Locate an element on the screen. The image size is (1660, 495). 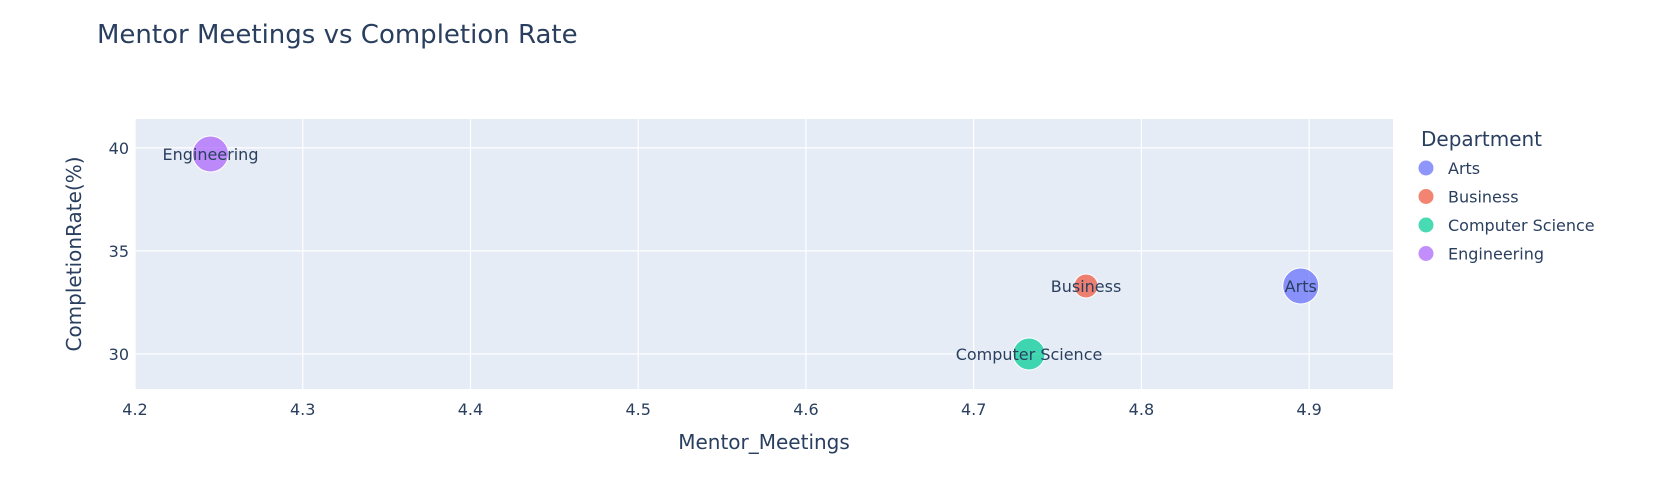
x-tick-label: 4.7 is located at coordinates (973, 409).